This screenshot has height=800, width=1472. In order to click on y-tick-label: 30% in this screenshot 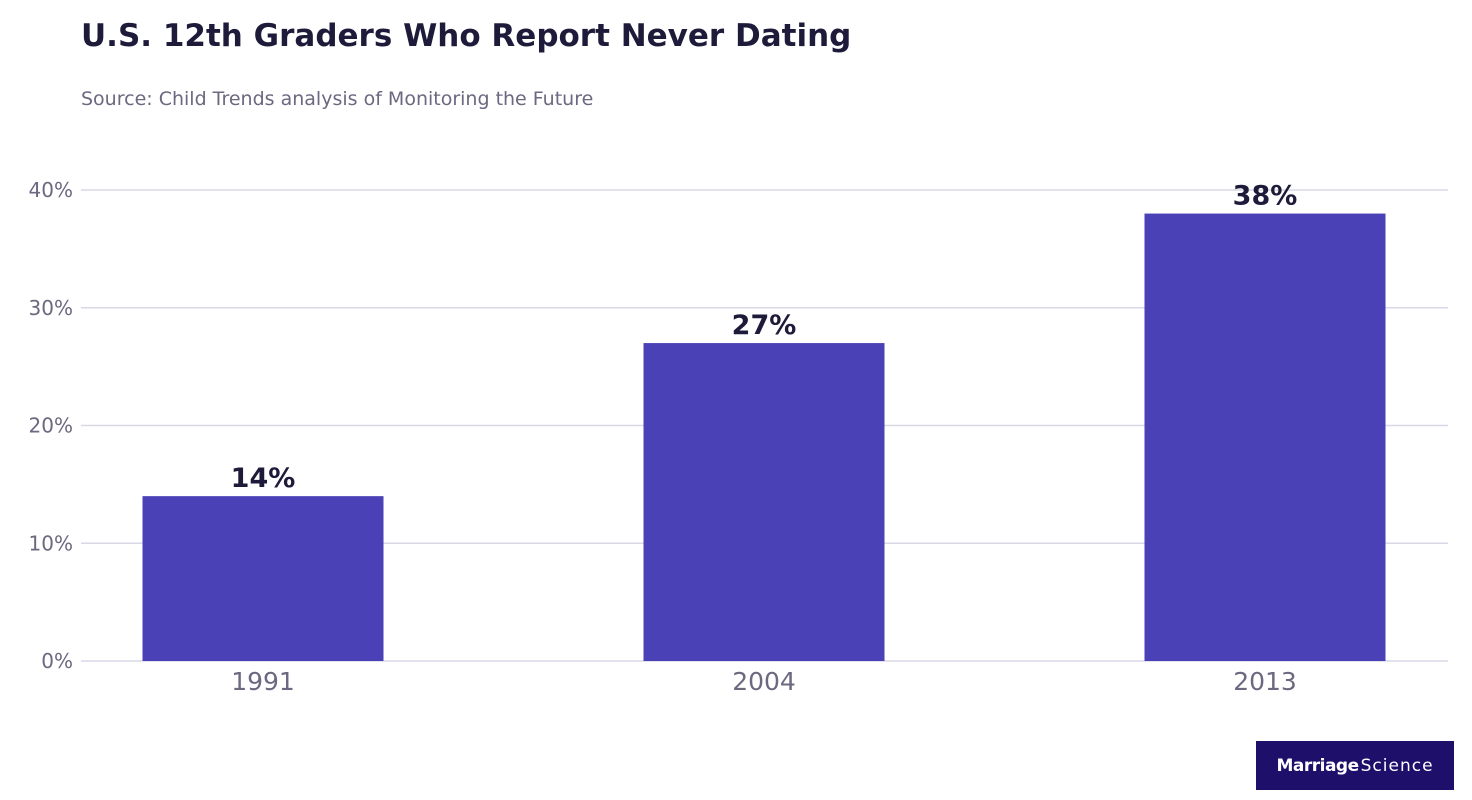, I will do `click(51, 308)`.